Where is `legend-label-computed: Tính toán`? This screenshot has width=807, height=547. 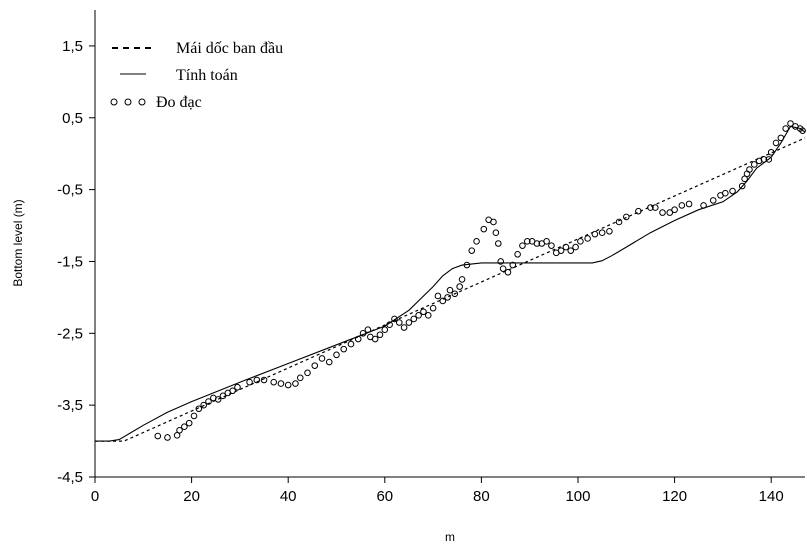
legend-label-computed: Tính toán is located at coordinates (207, 75).